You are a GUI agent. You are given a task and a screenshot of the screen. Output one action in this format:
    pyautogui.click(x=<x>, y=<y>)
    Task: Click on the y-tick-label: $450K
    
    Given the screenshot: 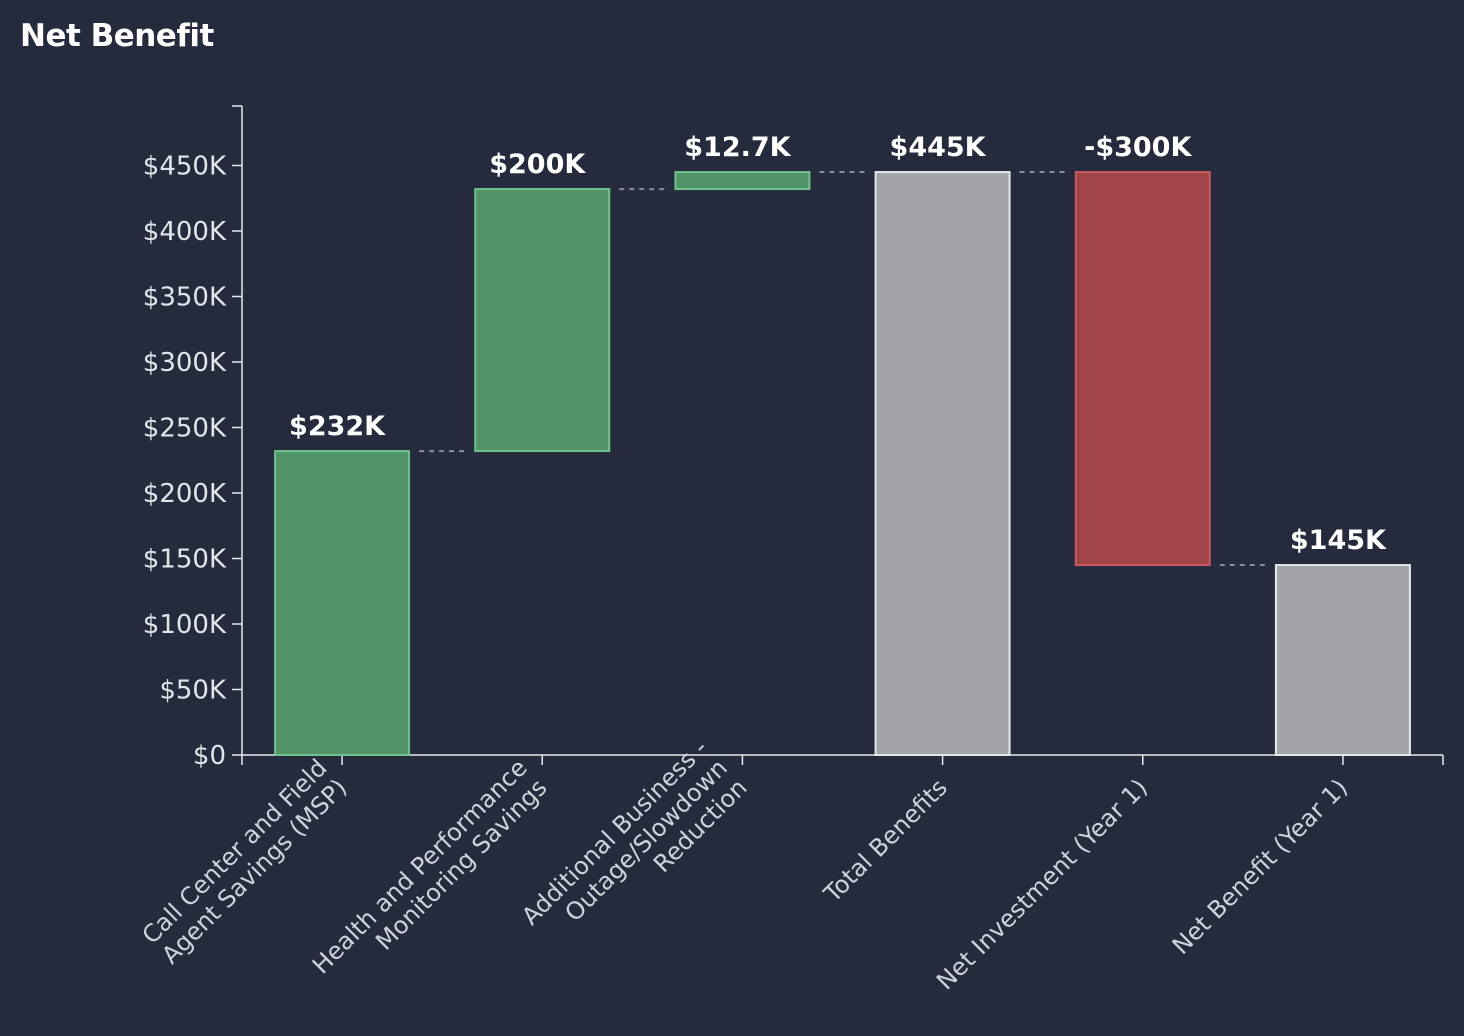 What is the action you would take?
    pyautogui.click(x=185, y=167)
    